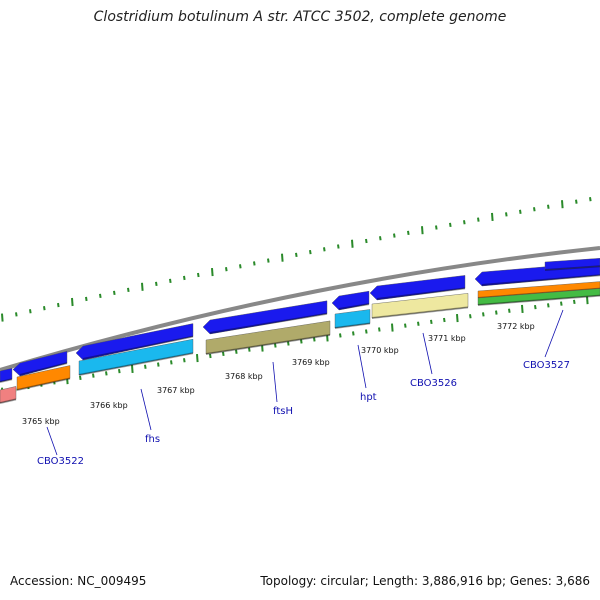 The width and height of the screenshot is (600, 600). What do you see at coordinates (283, 411) in the screenshot?
I see `gene-label: ftsH` at bounding box center [283, 411].